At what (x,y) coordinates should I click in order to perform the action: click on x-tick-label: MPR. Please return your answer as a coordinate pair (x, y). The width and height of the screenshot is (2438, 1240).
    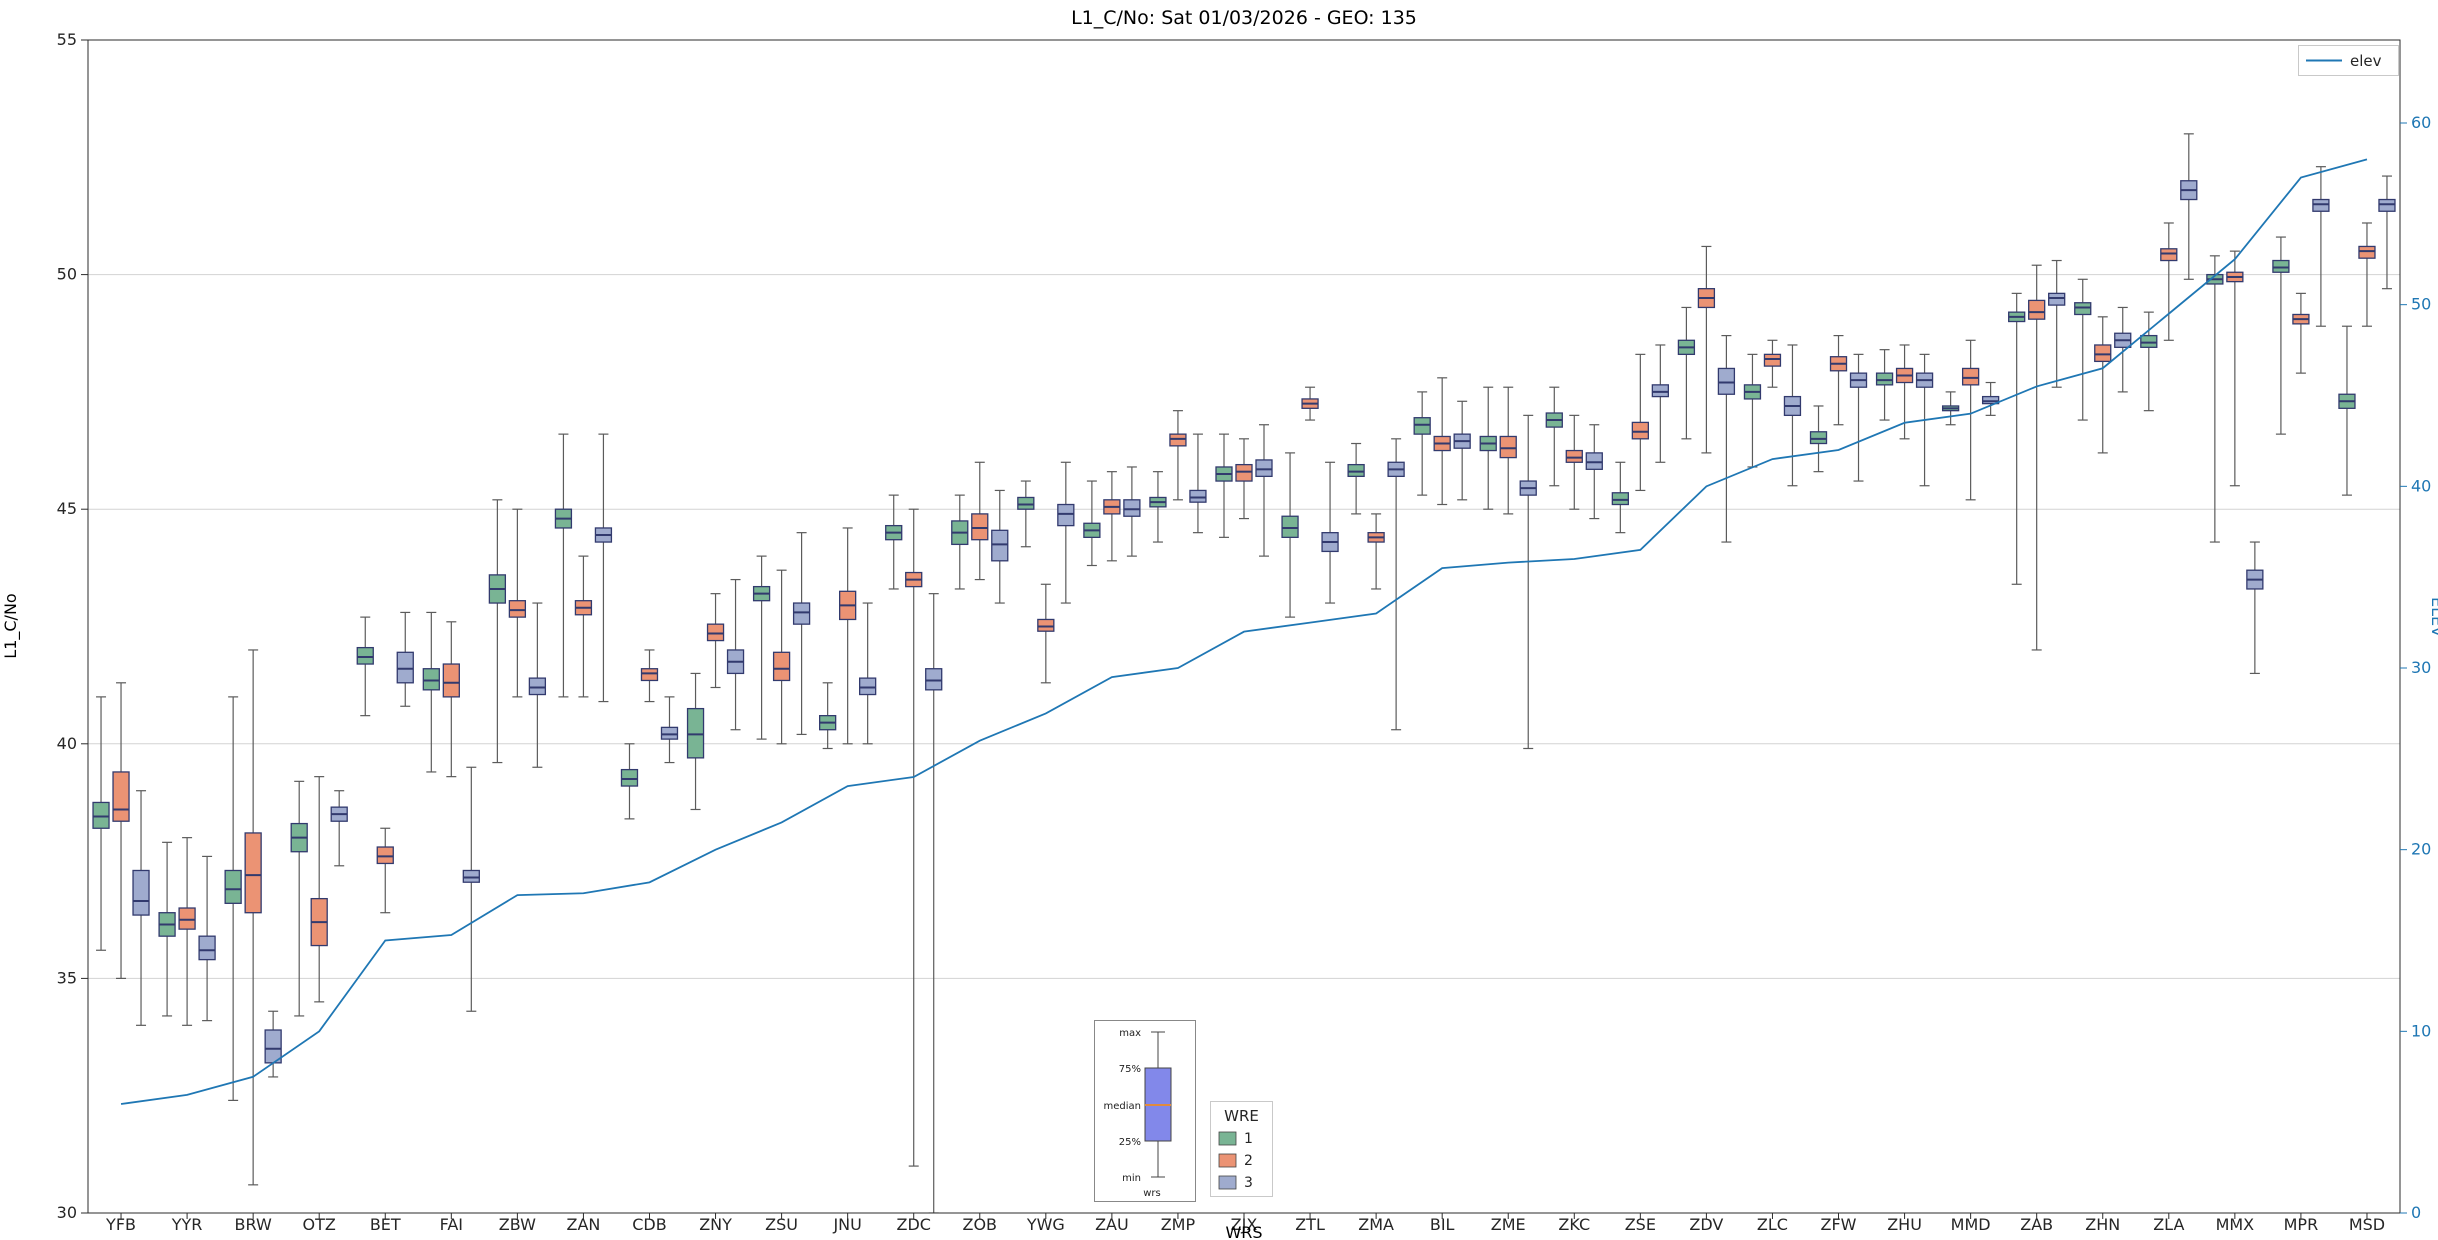
    Looking at the image, I should click on (2301, 1224).